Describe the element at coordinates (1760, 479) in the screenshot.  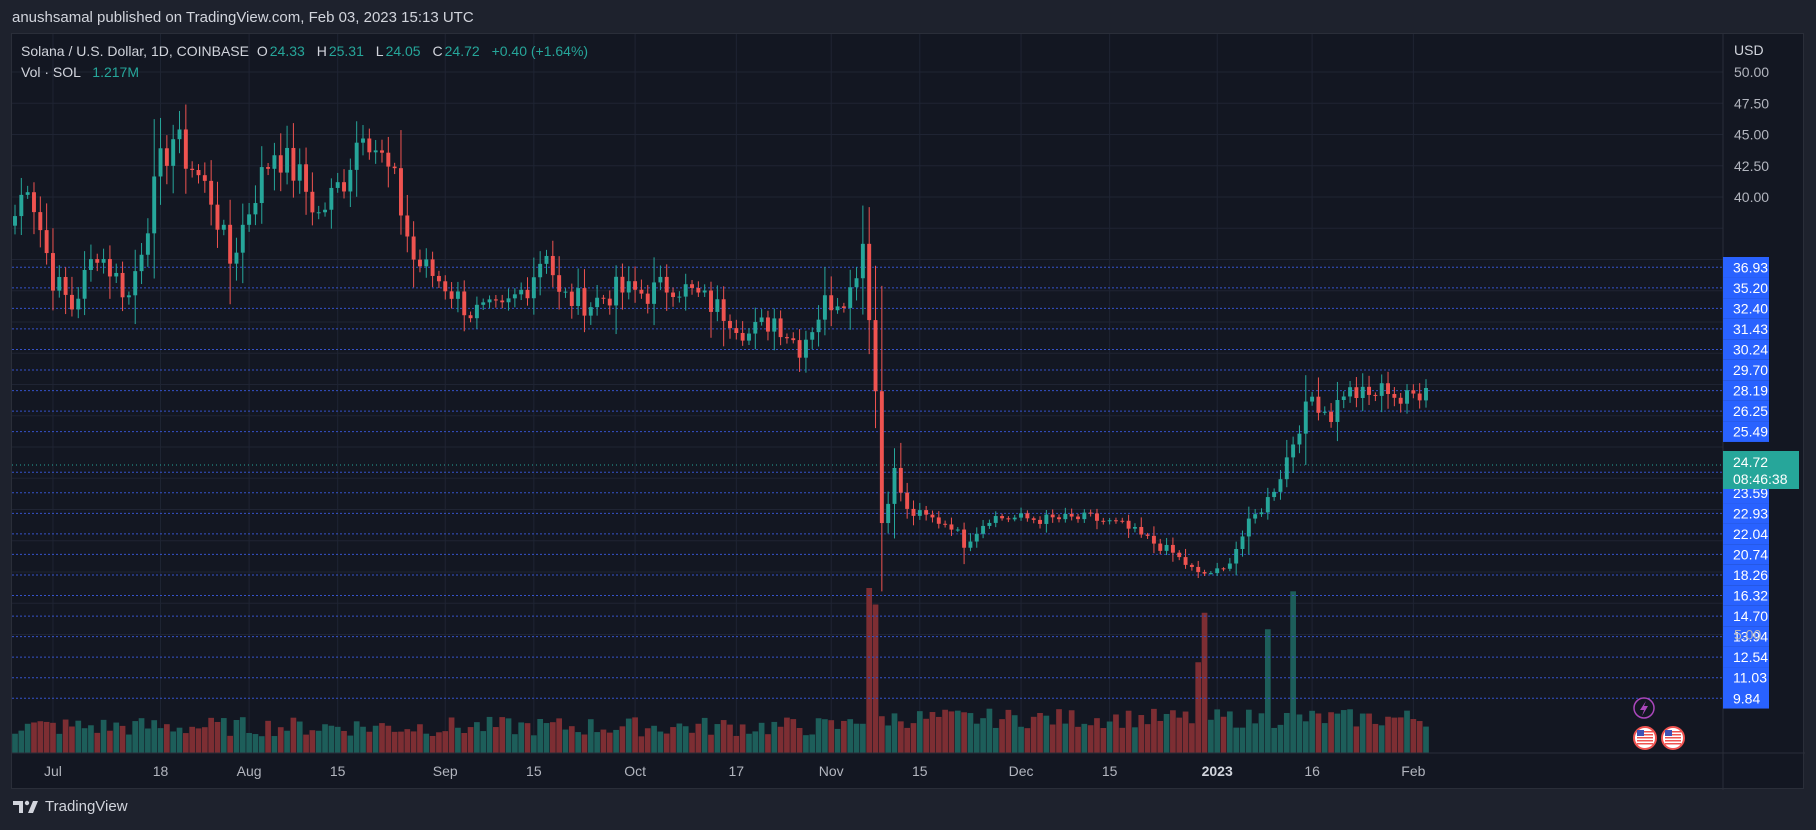
I see `countdown-label: 08:46:38` at that location.